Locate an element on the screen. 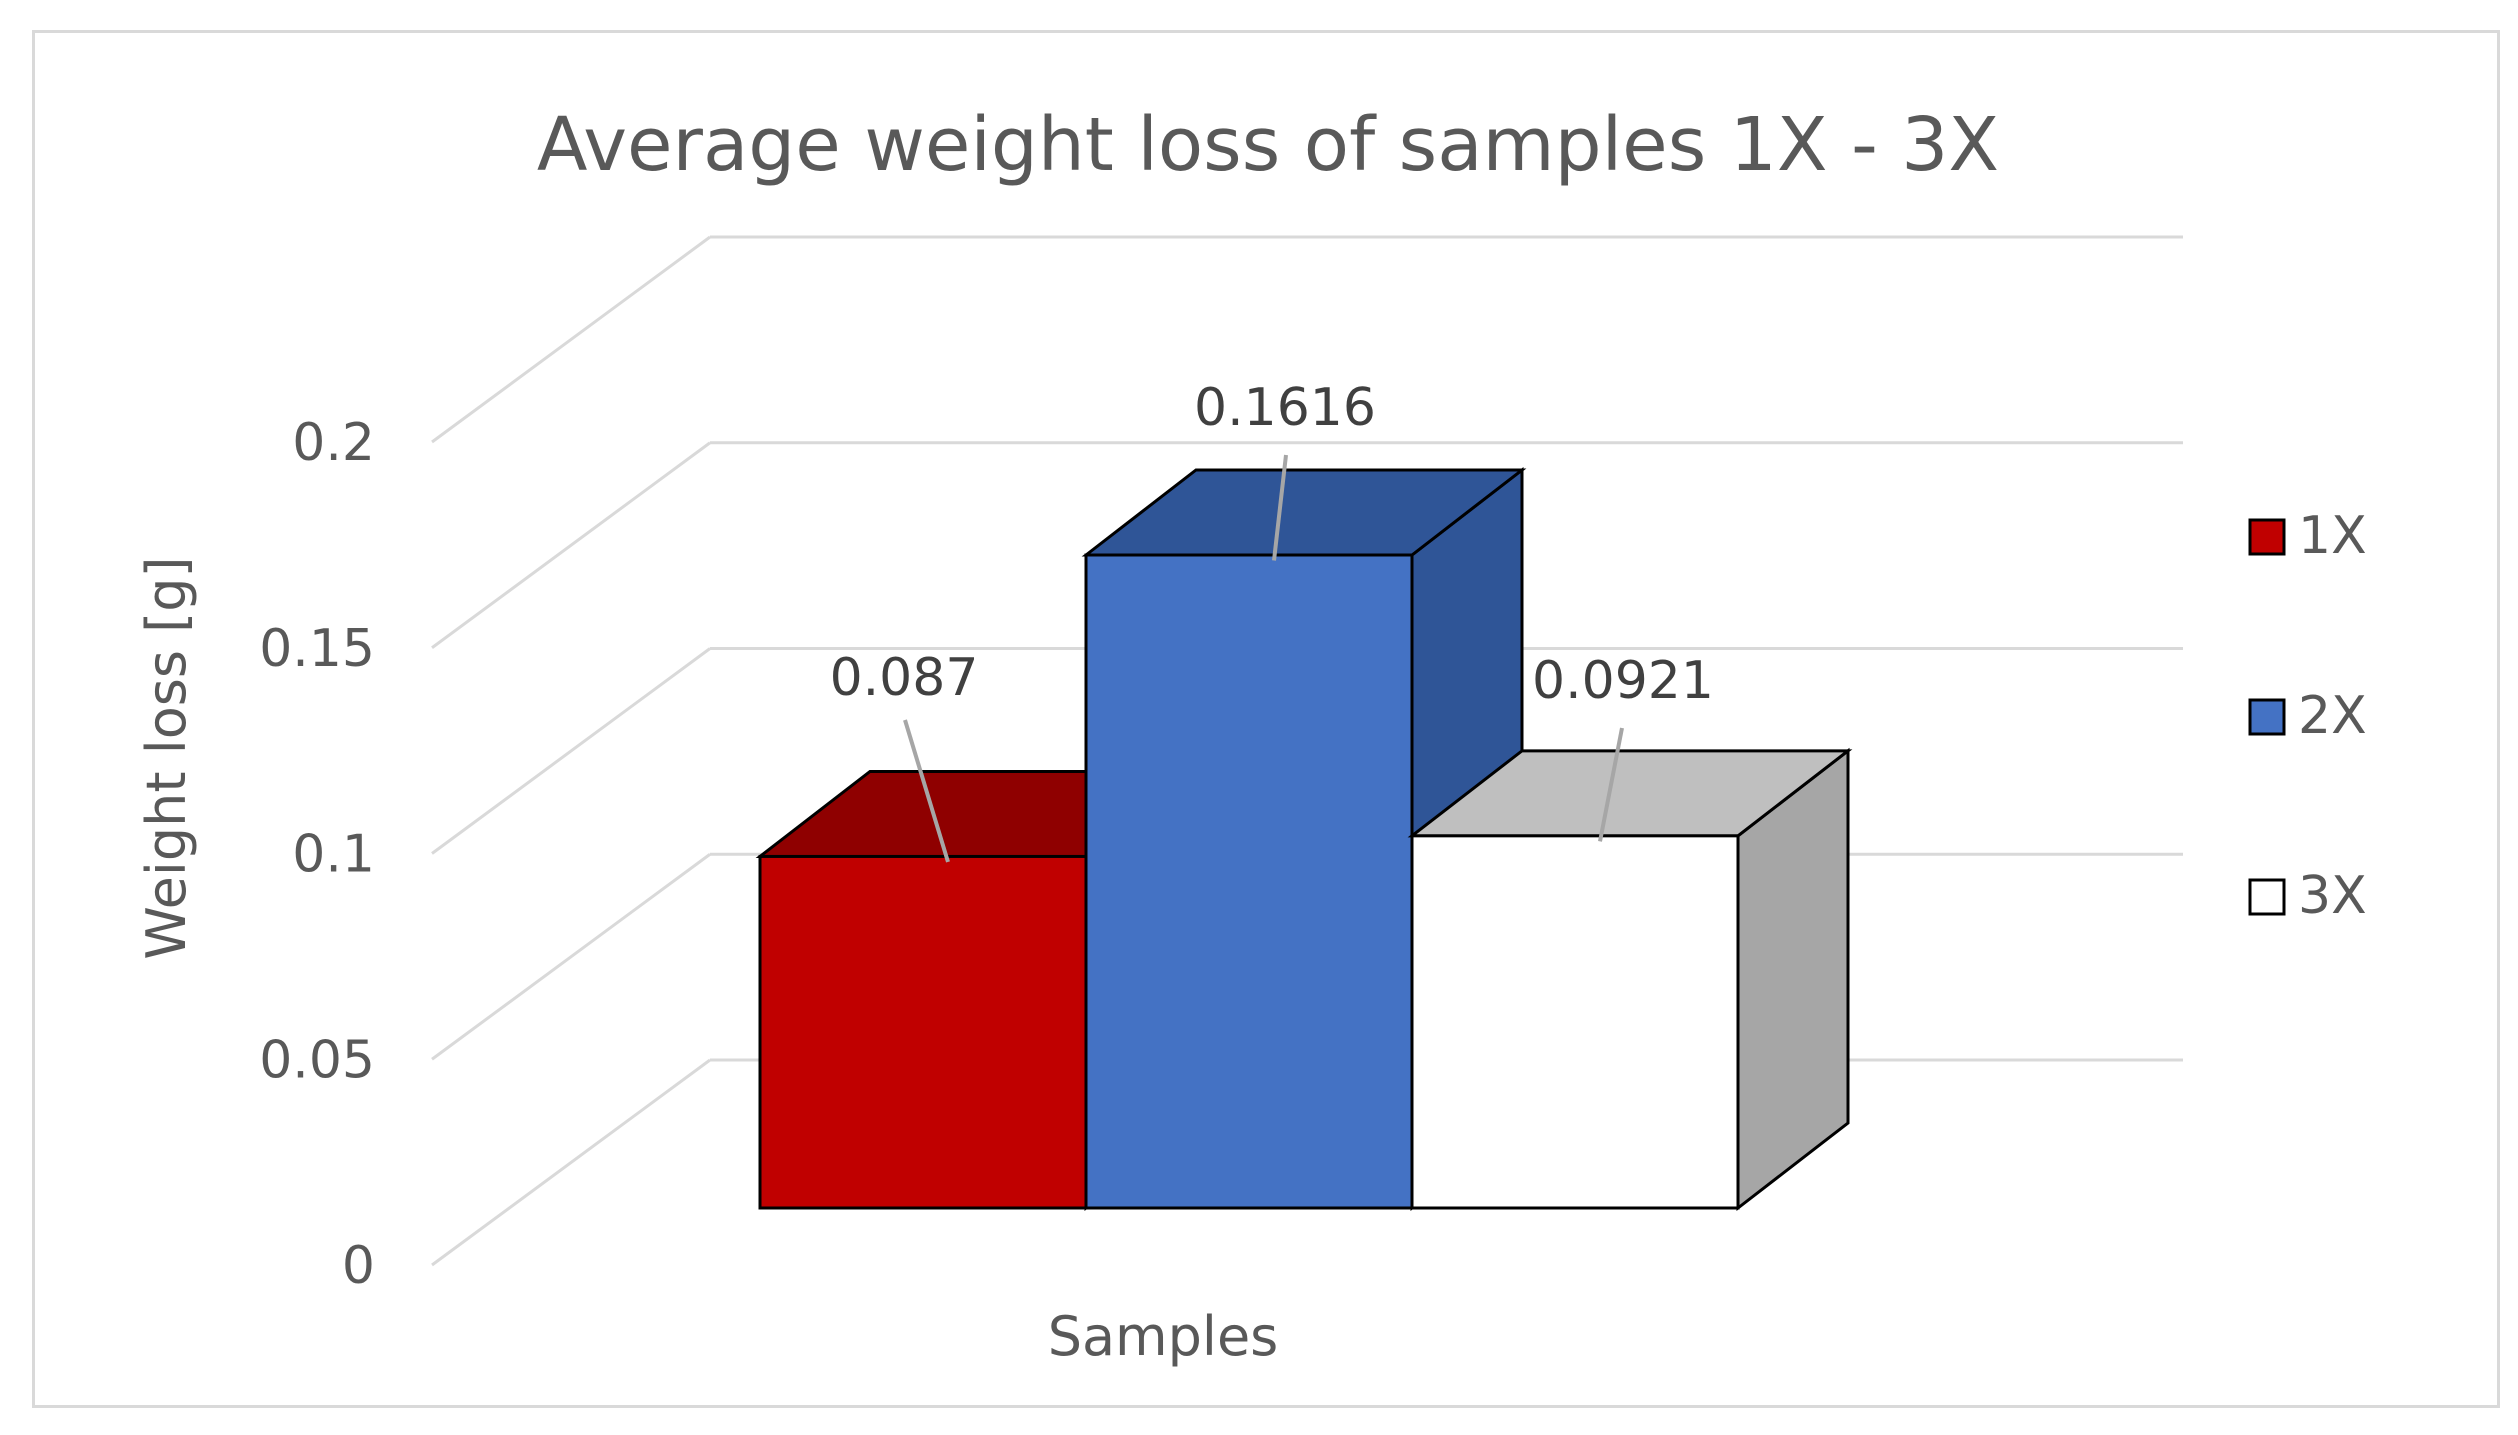  legend: 1X 2X 3X is located at coordinates (2307, 716).